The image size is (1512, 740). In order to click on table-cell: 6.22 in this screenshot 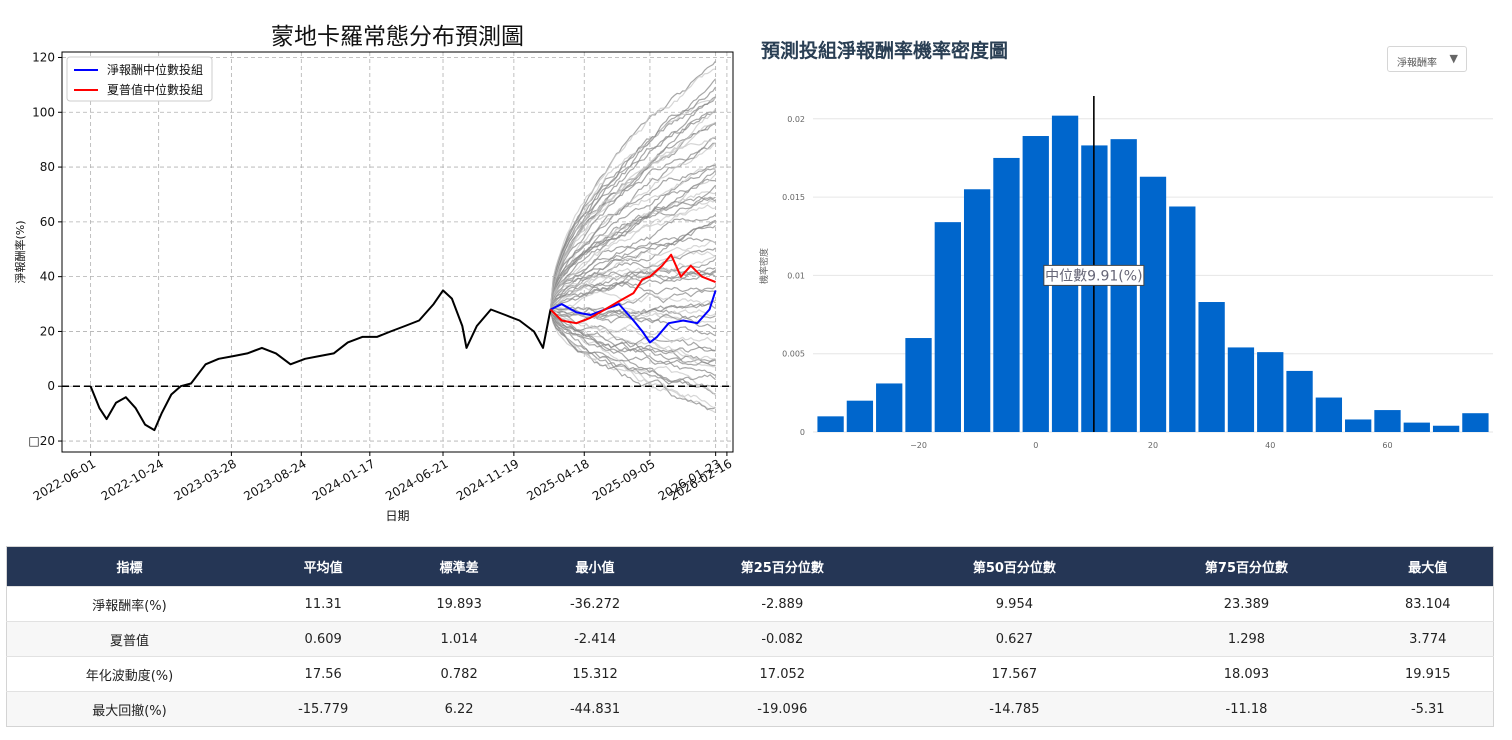, I will do `click(459, 709)`.